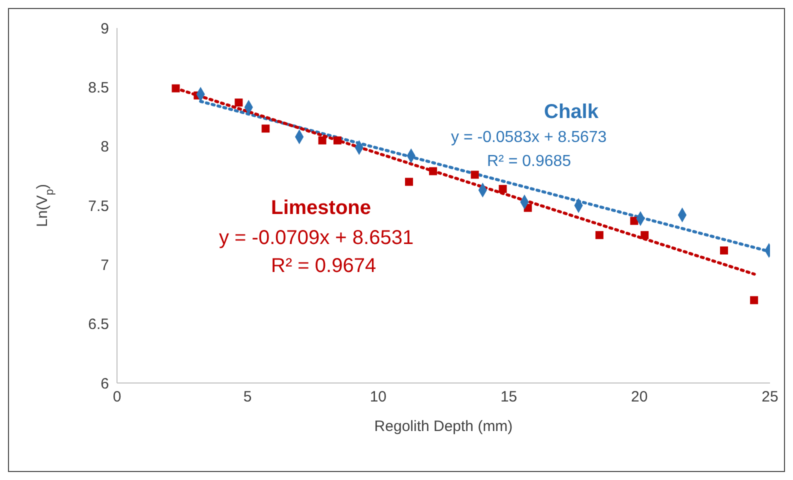 Image resolution: width=793 pixels, height=480 pixels. I want to click on y-tick-label: 6, so click(104, 383).